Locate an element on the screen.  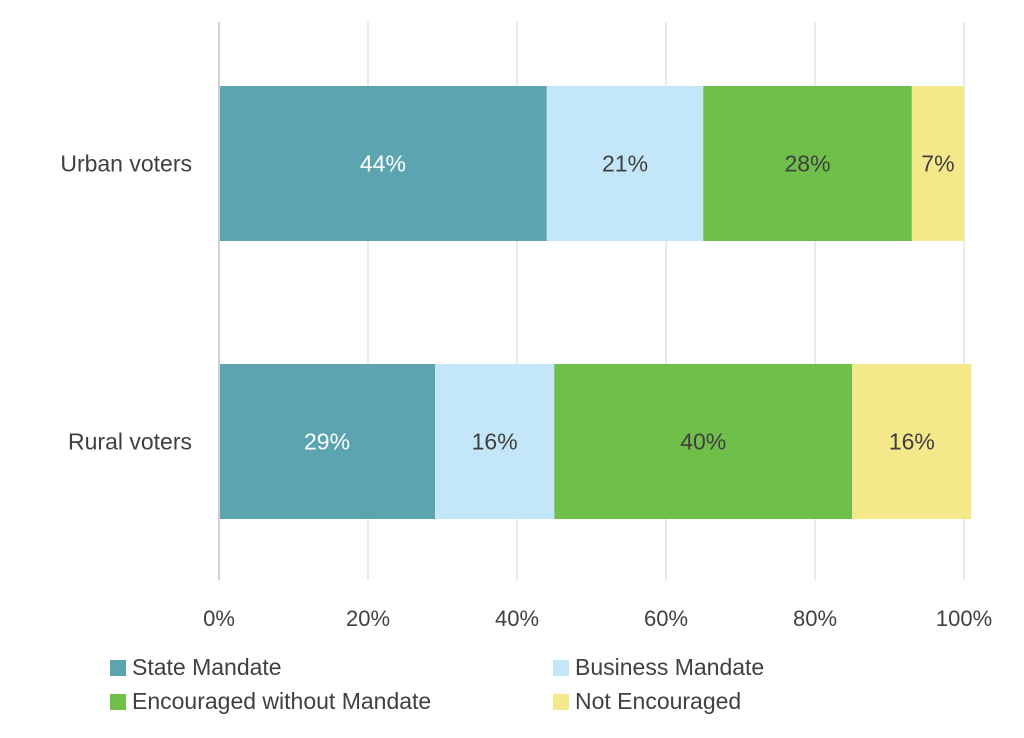
data-label: 7% is located at coordinates (937, 164).